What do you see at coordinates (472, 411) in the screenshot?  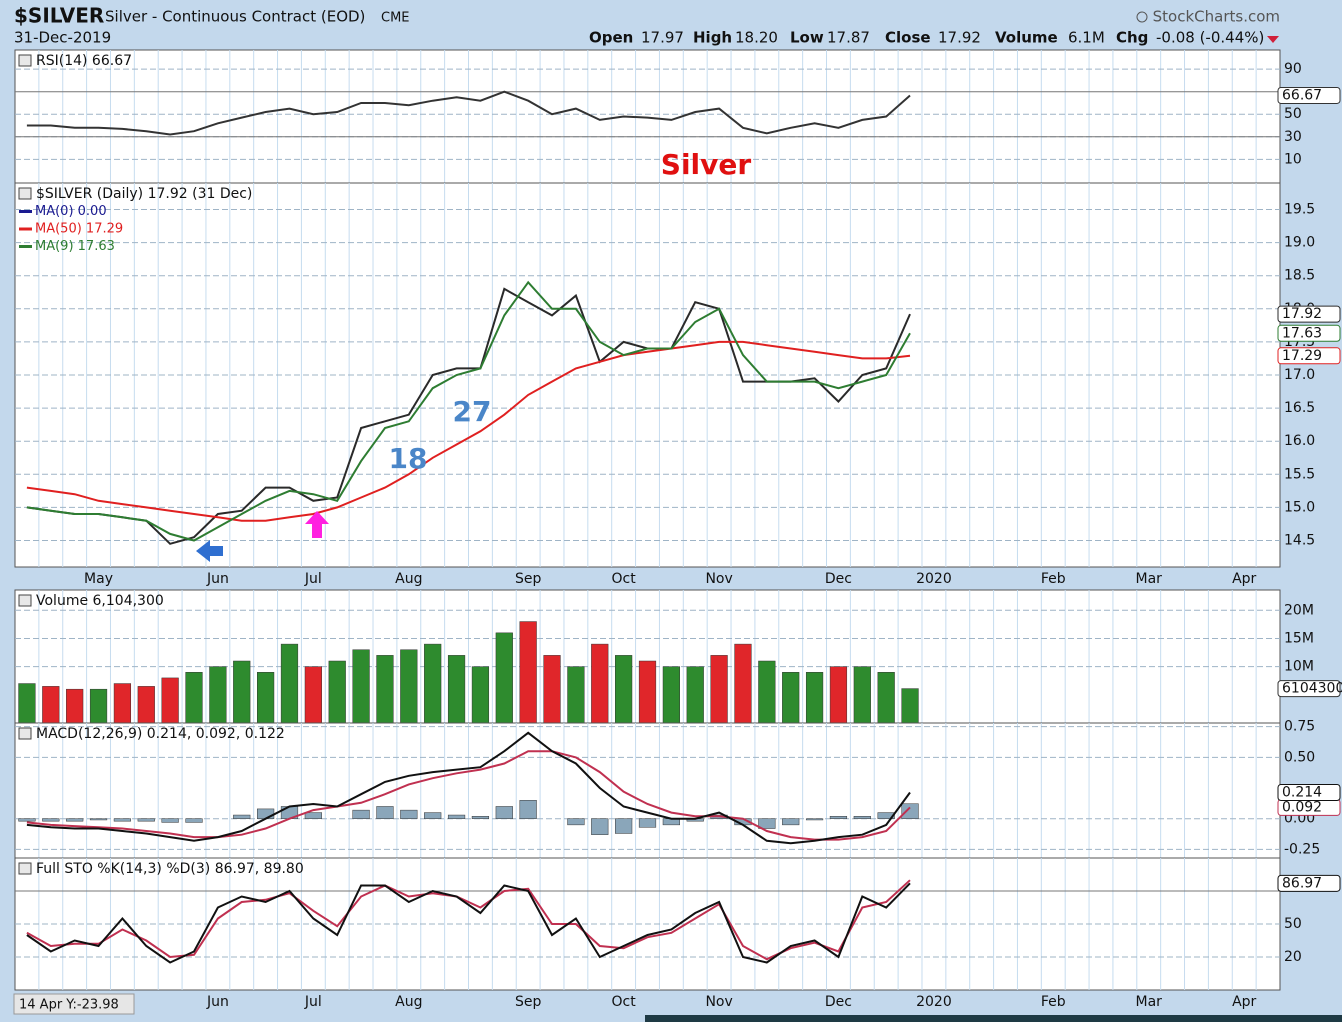 I see `annotation: 27` at bounding box center [472, 411].